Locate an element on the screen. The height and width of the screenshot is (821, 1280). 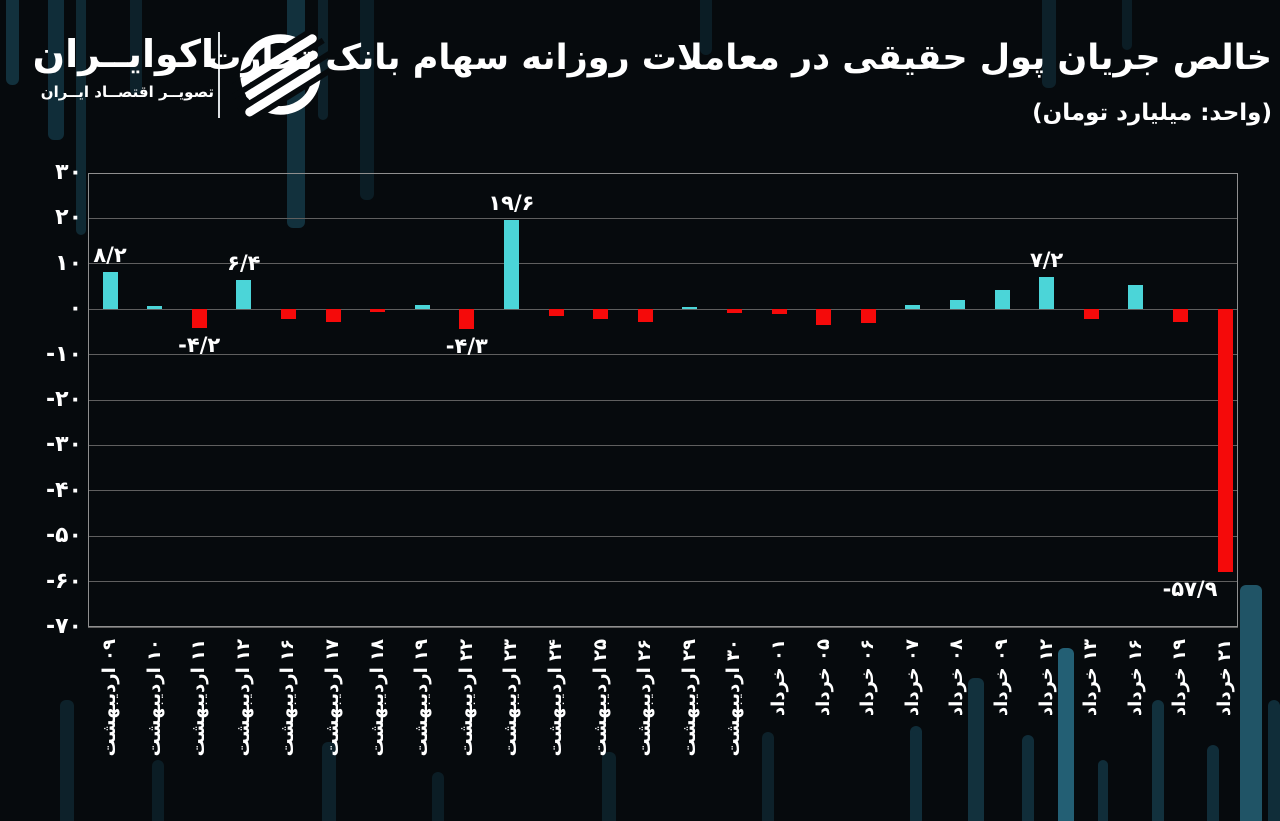
x-axis-label: ۲۱ خرداد is located at coordinates (1224, 678).